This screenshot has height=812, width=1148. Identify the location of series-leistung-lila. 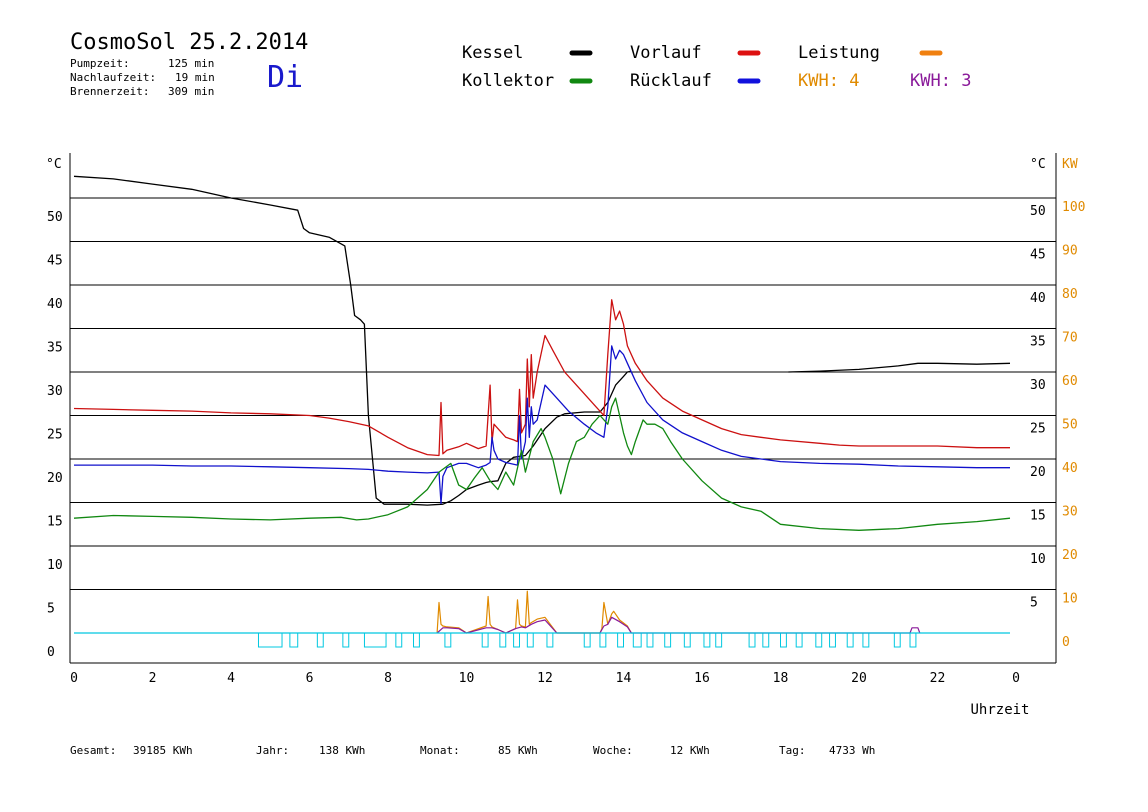
(678, 625).